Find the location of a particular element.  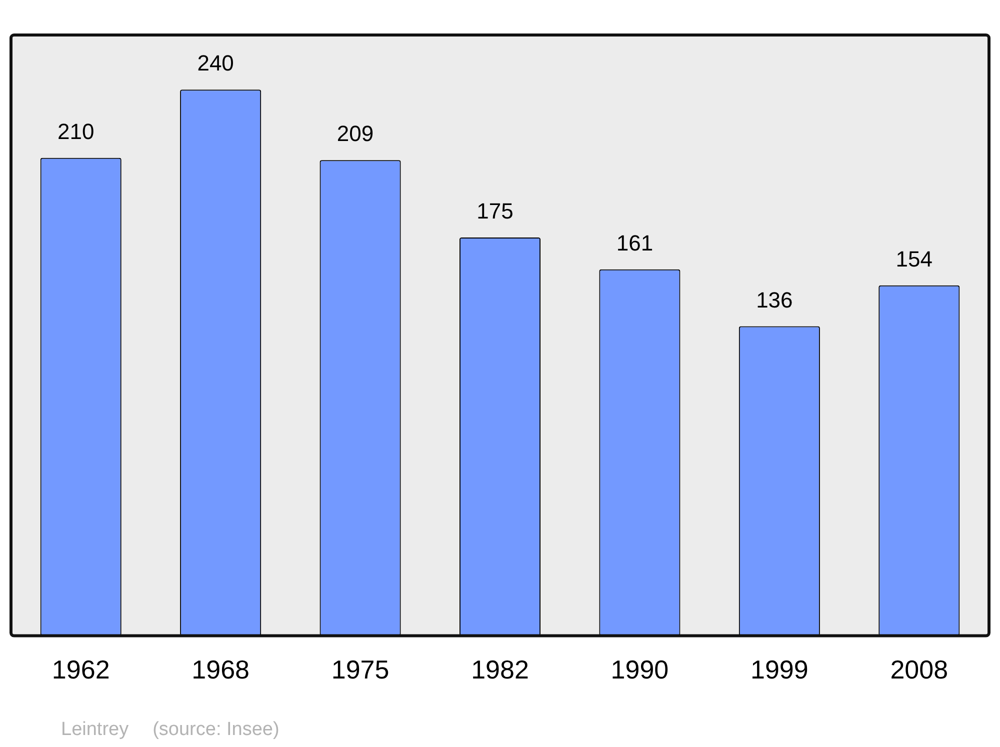

x-tick-label: 1999 is located at coordinates (779, 669).